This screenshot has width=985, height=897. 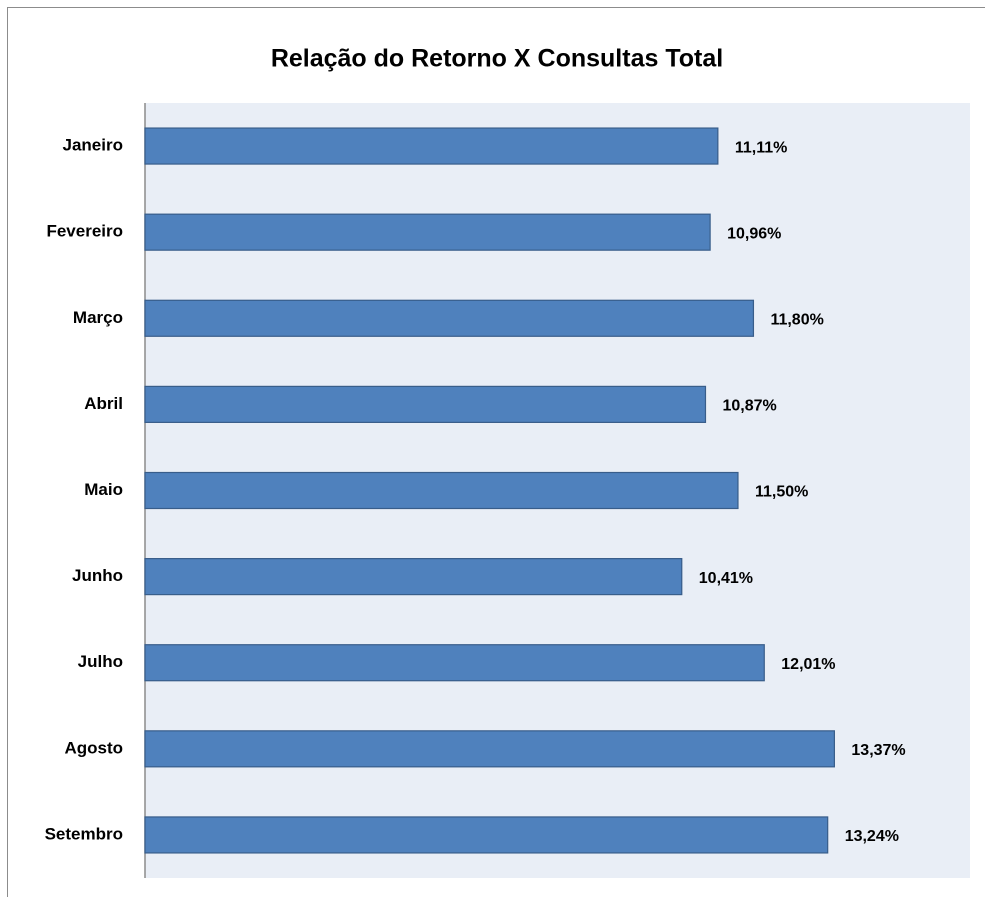 I want to click on y-tick-label: Setembro, so click(x=84, y=833).